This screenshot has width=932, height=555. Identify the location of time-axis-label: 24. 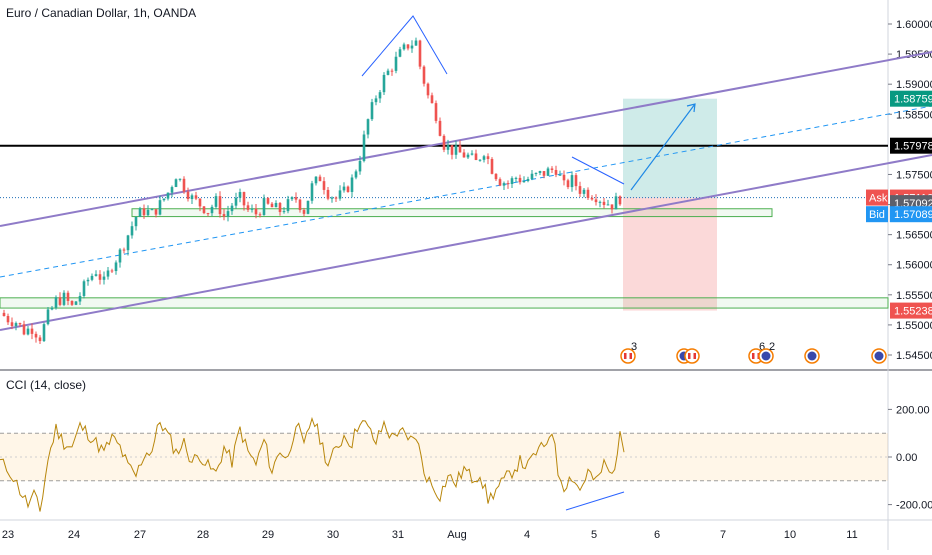
(74, 535).